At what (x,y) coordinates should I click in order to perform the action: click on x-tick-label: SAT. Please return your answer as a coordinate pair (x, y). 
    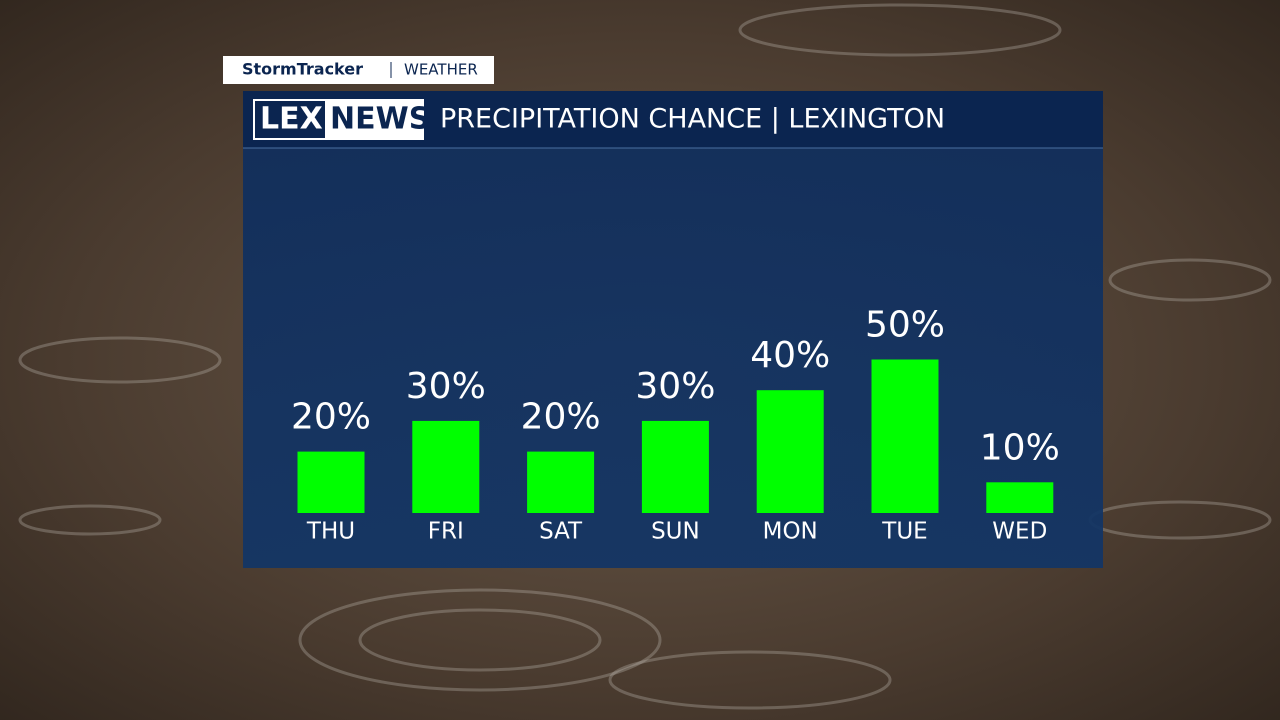
    Looking at the image, I should click on (561, 532).